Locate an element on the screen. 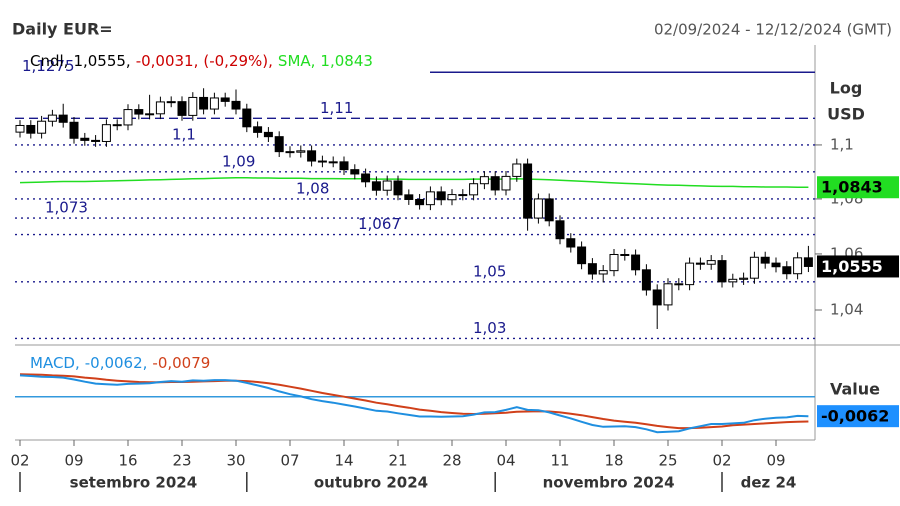 This screenshot has height=506, width=900. macd-line is located at coordinates (414, 404).